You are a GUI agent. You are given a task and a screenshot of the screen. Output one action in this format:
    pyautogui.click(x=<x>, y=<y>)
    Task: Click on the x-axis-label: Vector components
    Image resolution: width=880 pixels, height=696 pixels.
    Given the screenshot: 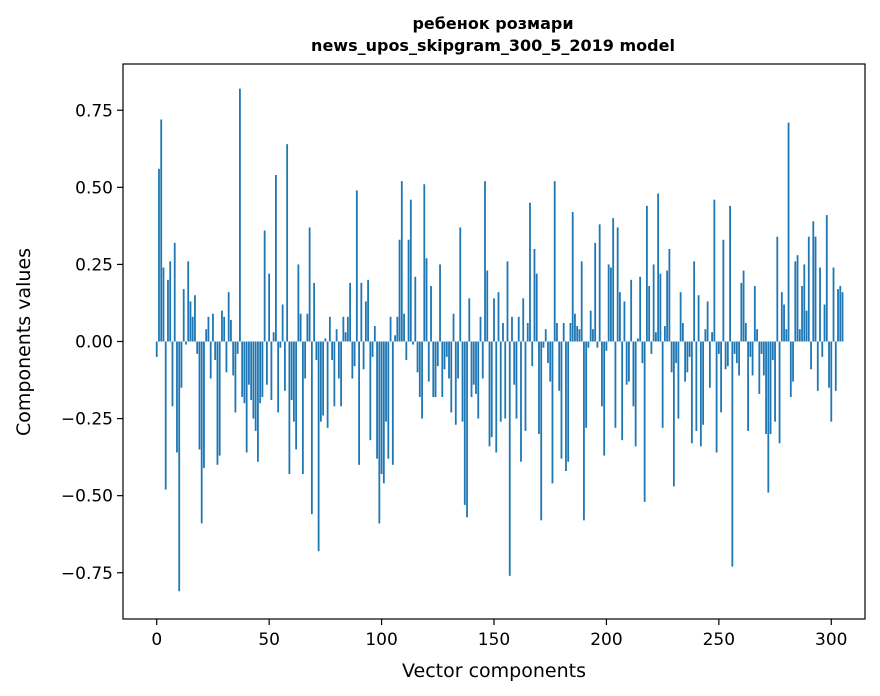 What is the action you would take?
    pyautogui.click(x=494, y=671)
    